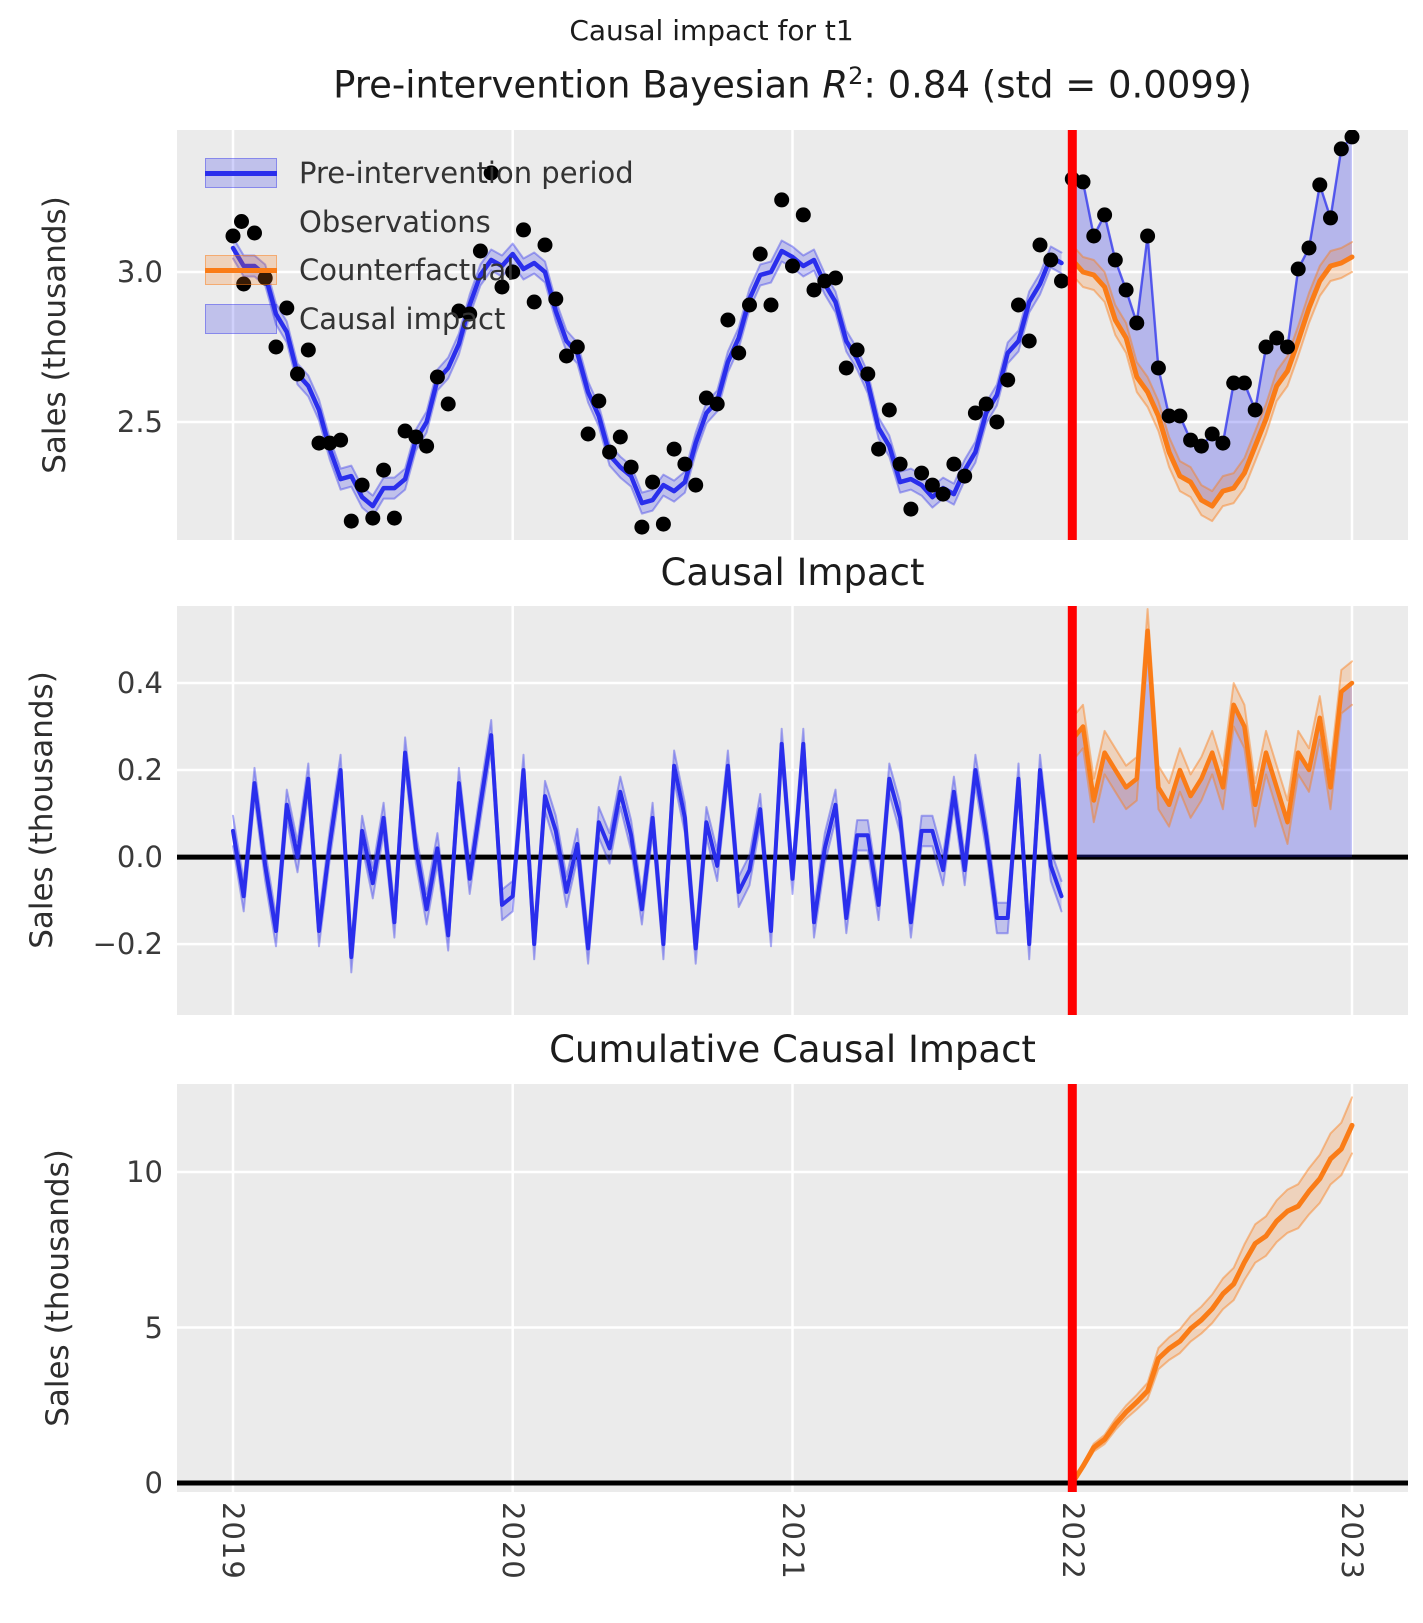 The height and width of the screenshot is (1623, 1423). I want to click on legend-item-causal-impact: Causal impact, so click(419, 319).